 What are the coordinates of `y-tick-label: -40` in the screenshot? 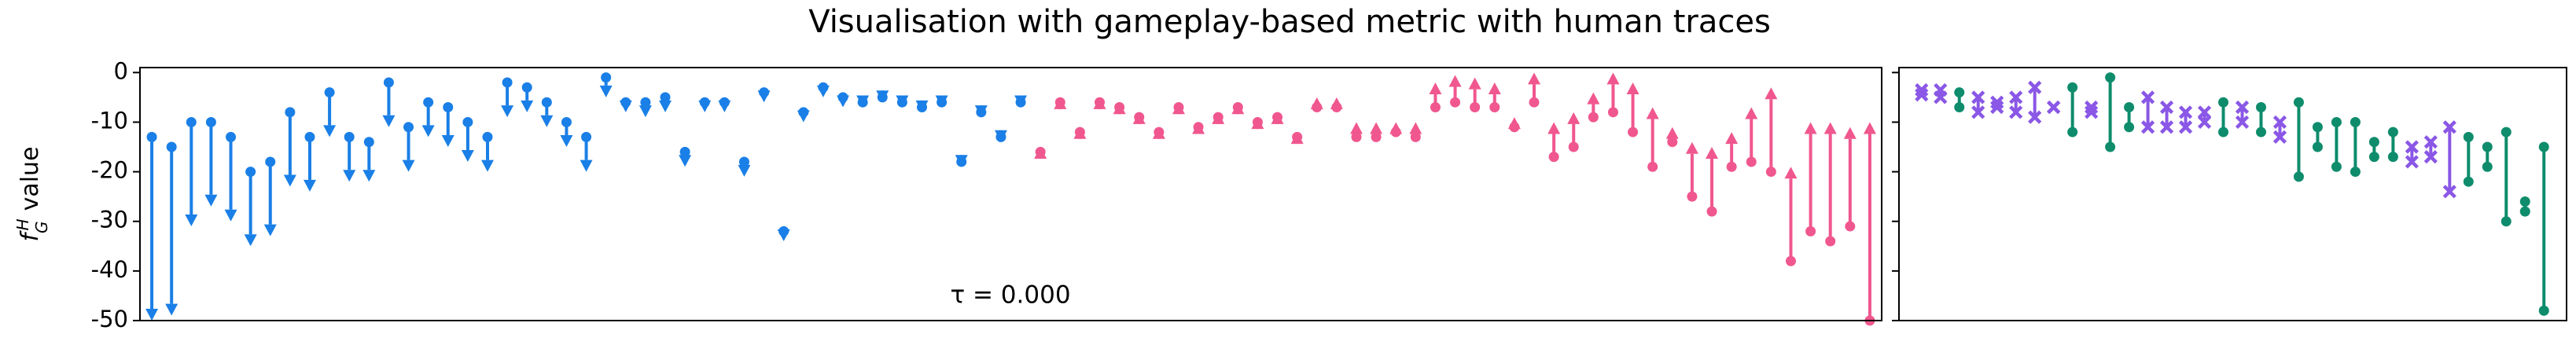 It's located at (110, 269).